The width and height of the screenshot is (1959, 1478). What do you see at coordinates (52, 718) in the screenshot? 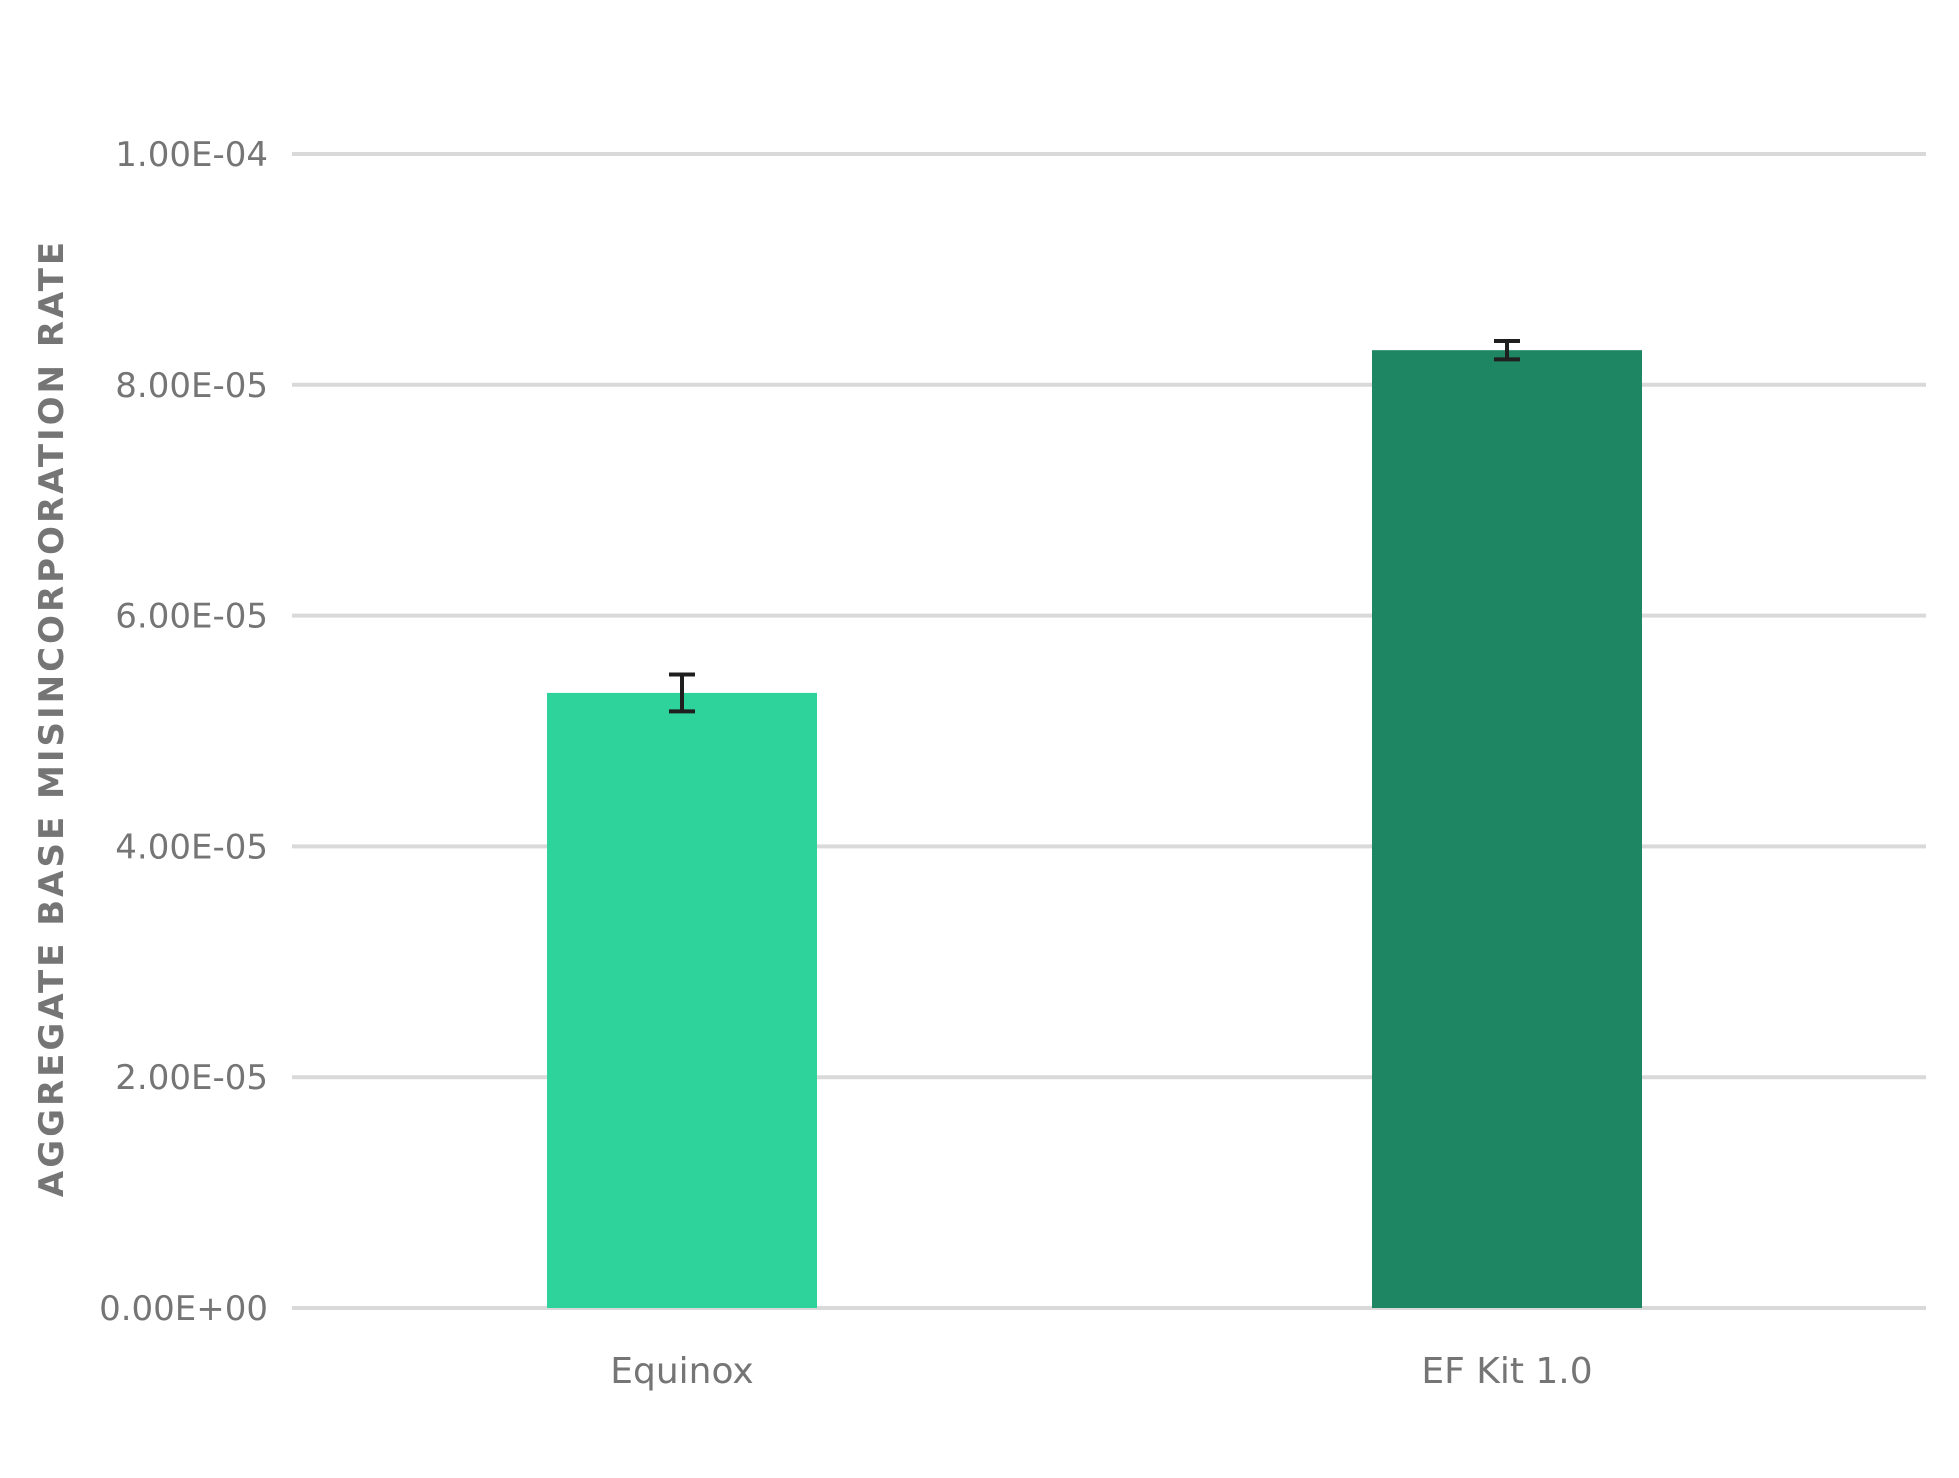
I see `y-axis-title: AGGREGATE BASE MISINCORPORATION RATE` at bounding box center [52, 718].